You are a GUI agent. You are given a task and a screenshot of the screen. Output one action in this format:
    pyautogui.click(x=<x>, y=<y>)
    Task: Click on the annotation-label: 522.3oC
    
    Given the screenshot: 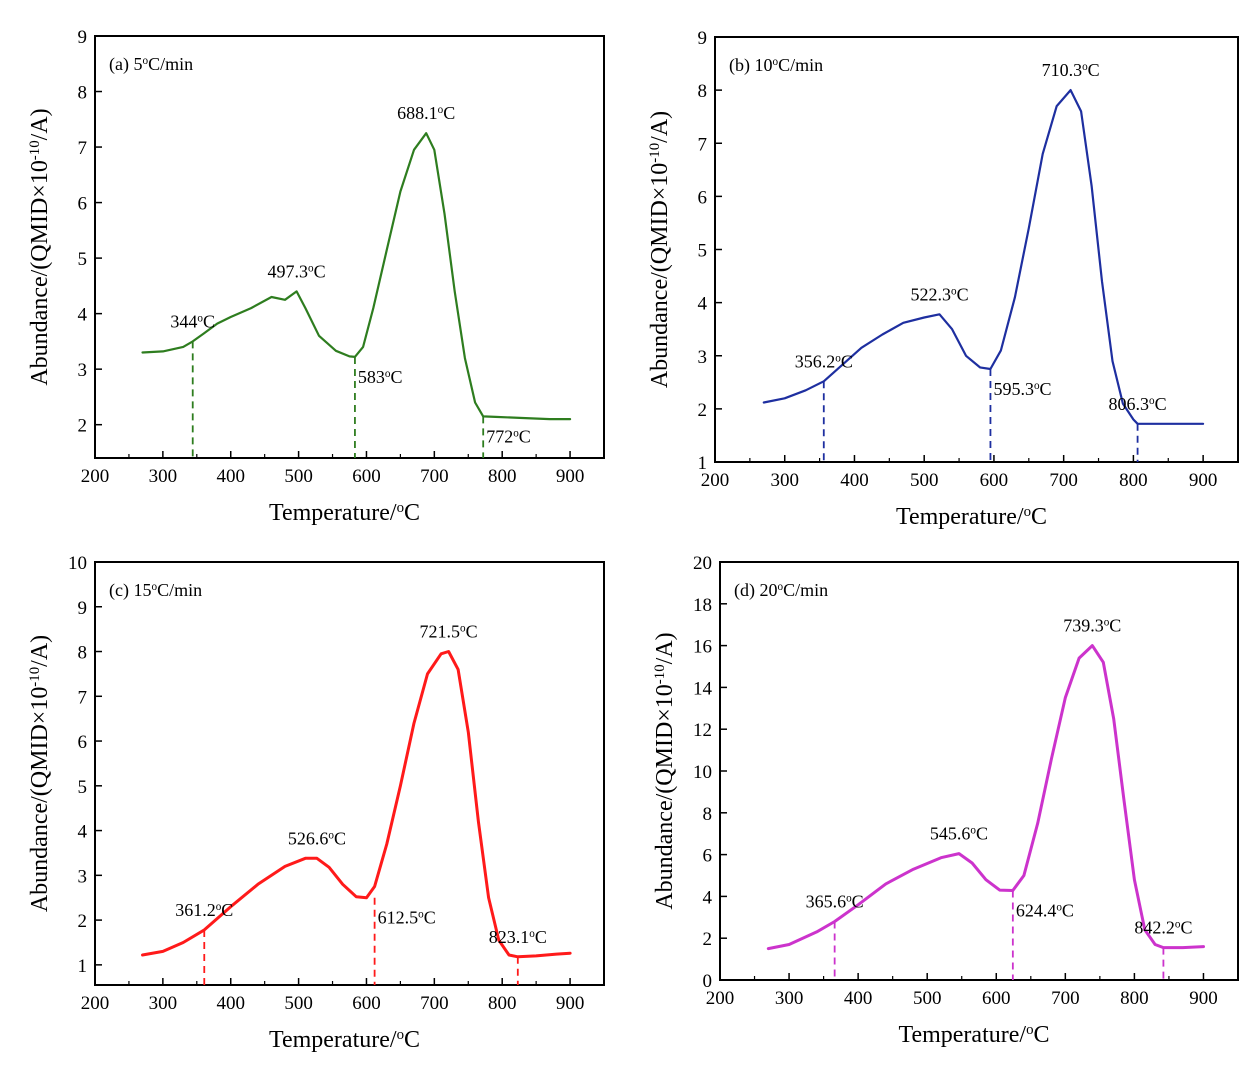 What is the action you would take?
    pyautogui.click(x=939, y=294)
    